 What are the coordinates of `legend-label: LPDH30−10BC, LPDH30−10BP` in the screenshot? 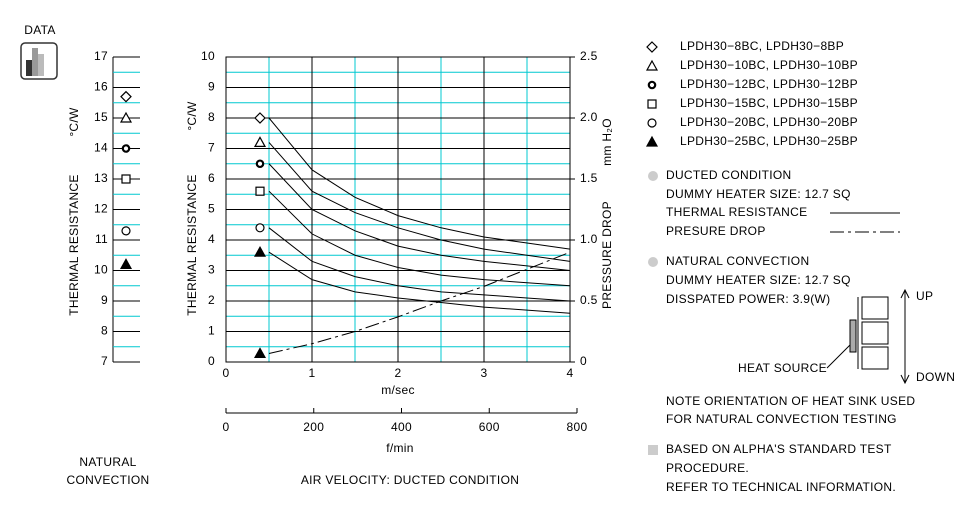 It's located at (769, 65).